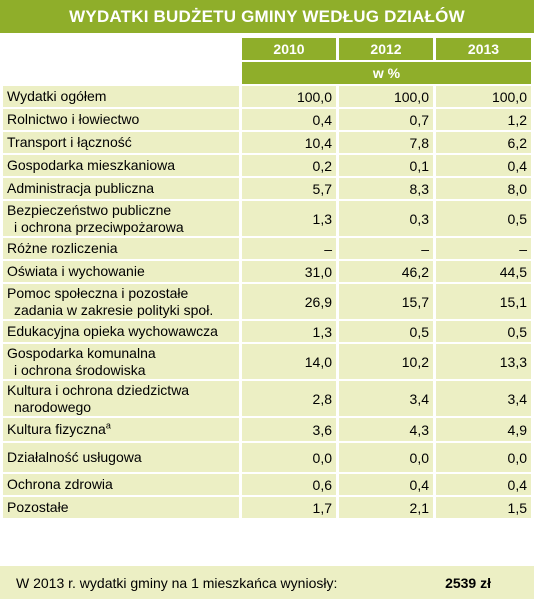 This screenshot has height=606, width=534. What do you see at coordinates (482, 49) in the screenshot?
I see `year-header-2013: 2013` at bounding box center [482, 49].